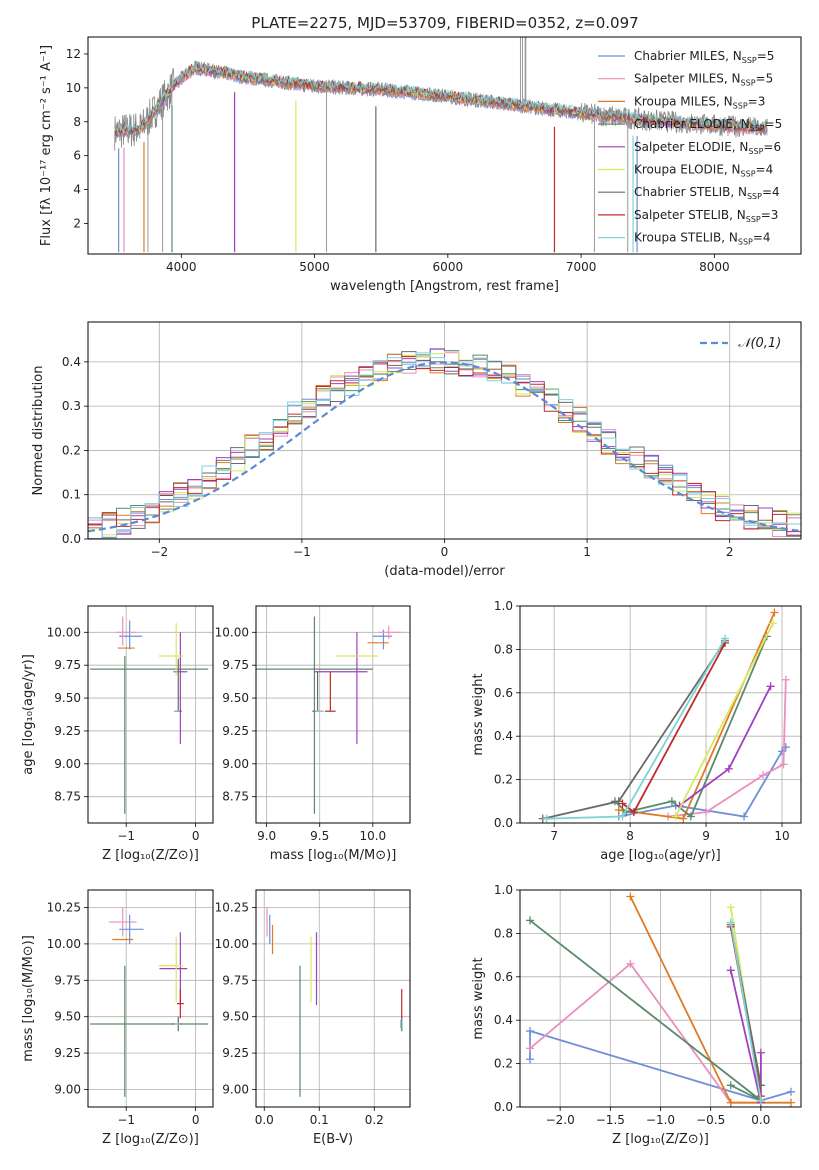 The width and height of the screenshot is (819, 1170). Describe the element at coordinates (444, 571) in the screenshot. I see `x-axis-label: (data-model)/error` at that location.